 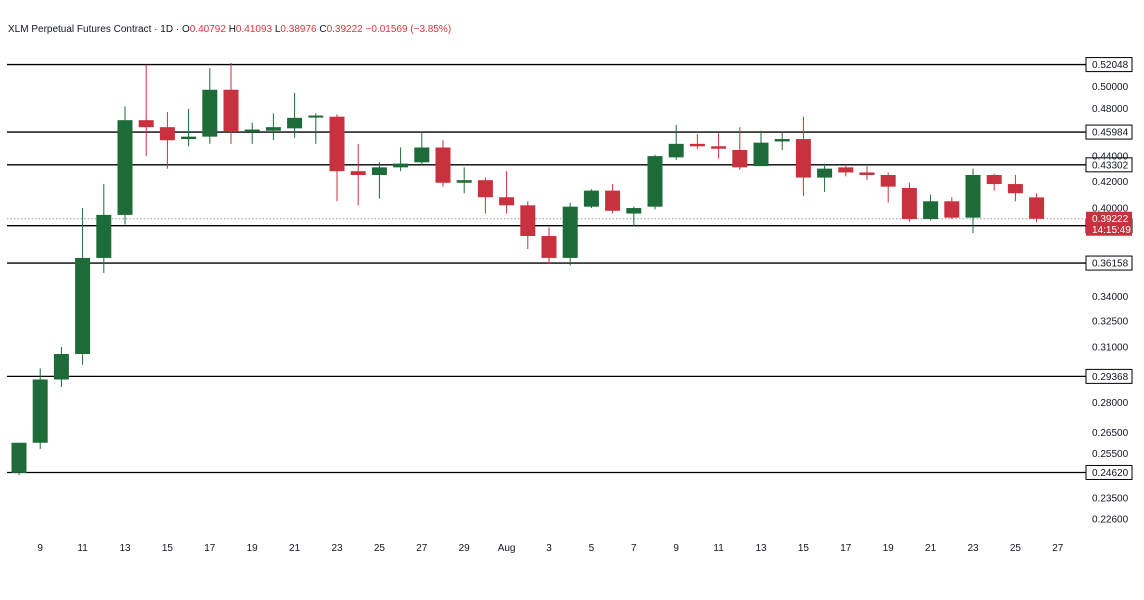 What do you see at coordinates (1110, 157) in the screenshot?
I see `y-tick-label: 0.44000` at bounding box center [1110, 157].